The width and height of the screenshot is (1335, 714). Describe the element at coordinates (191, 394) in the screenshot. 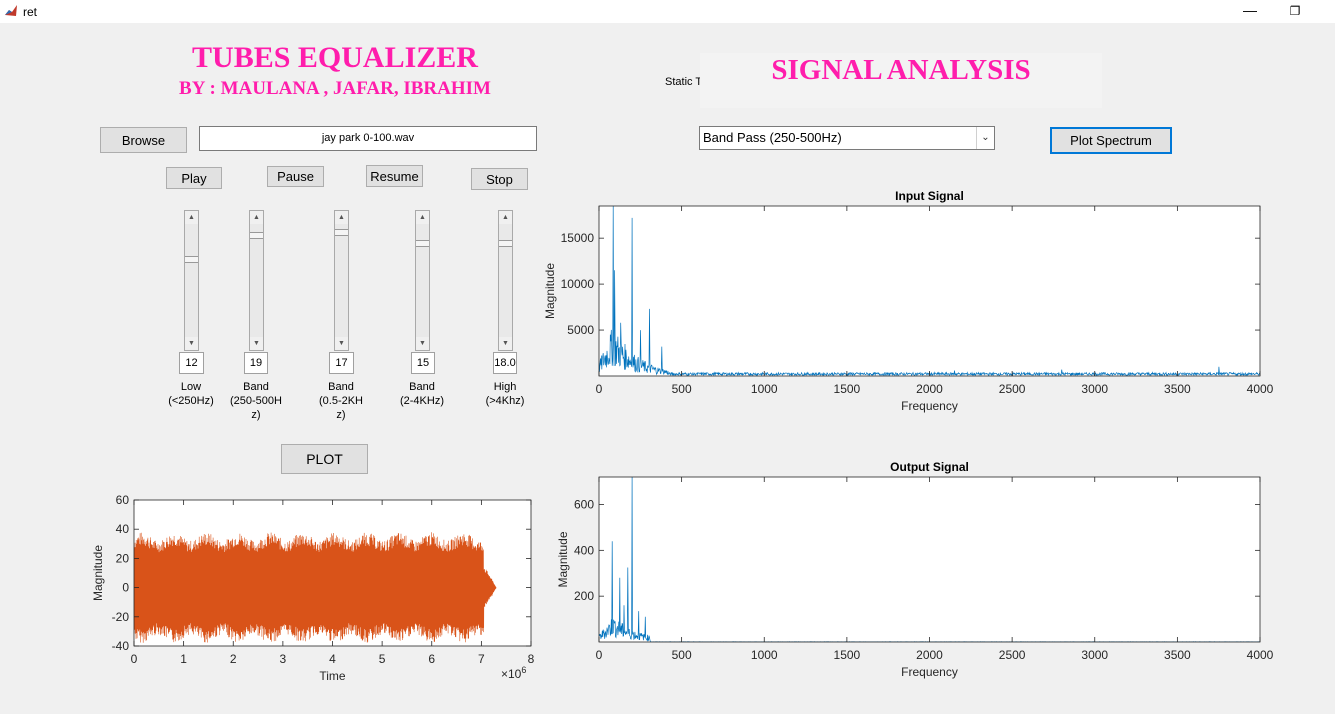

I see `eq-band-label-1: Low (<250Hz)` at that location.